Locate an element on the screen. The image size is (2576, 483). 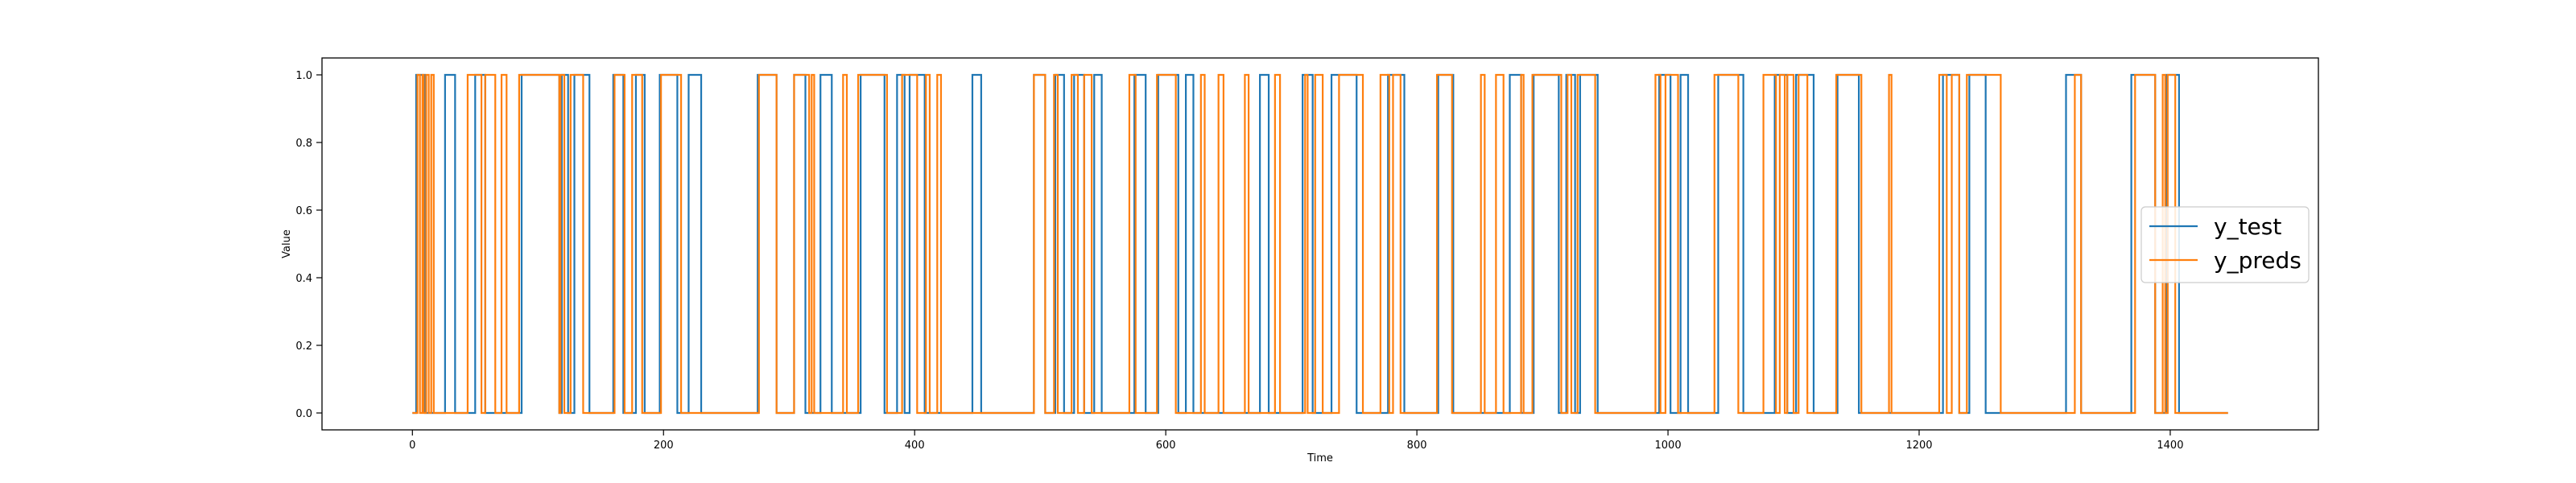
y-axis-ticks: 0.0 0.2 0.4 0.6 0.8 1.0 is located at coordinates (308, 245).